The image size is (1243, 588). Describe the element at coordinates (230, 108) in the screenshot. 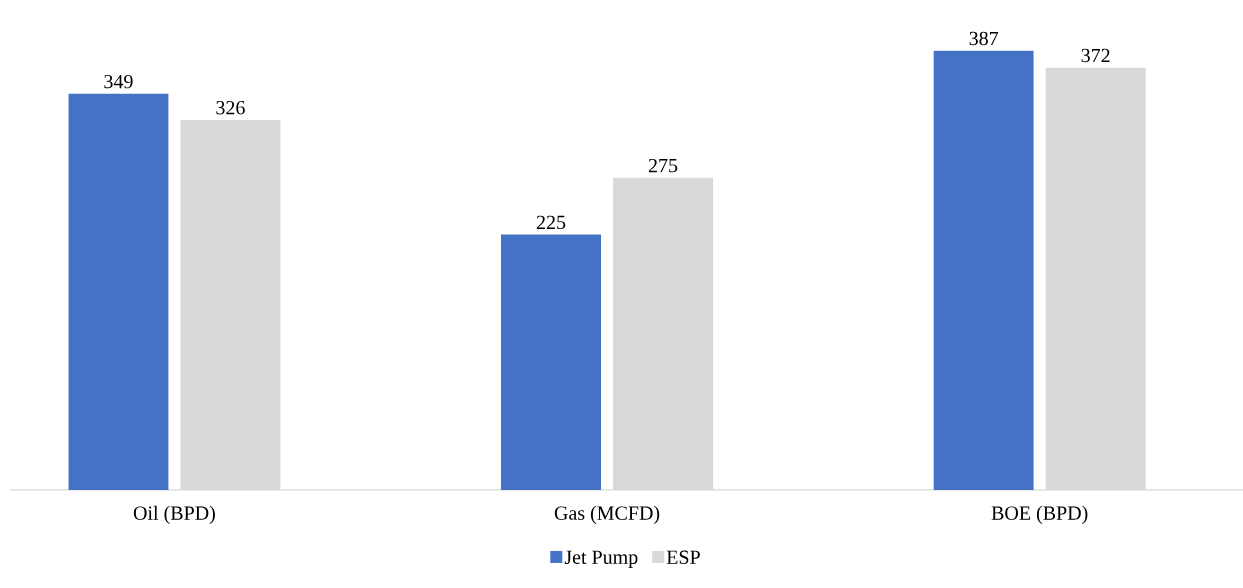

I see `data-label: 326` at that location.